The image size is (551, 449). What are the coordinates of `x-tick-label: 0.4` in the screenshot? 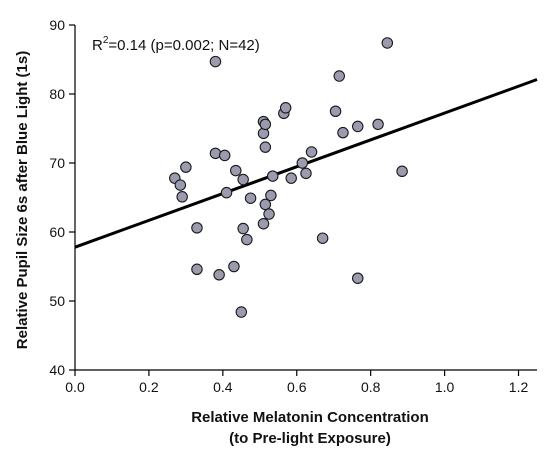 It's located at (223, 387).